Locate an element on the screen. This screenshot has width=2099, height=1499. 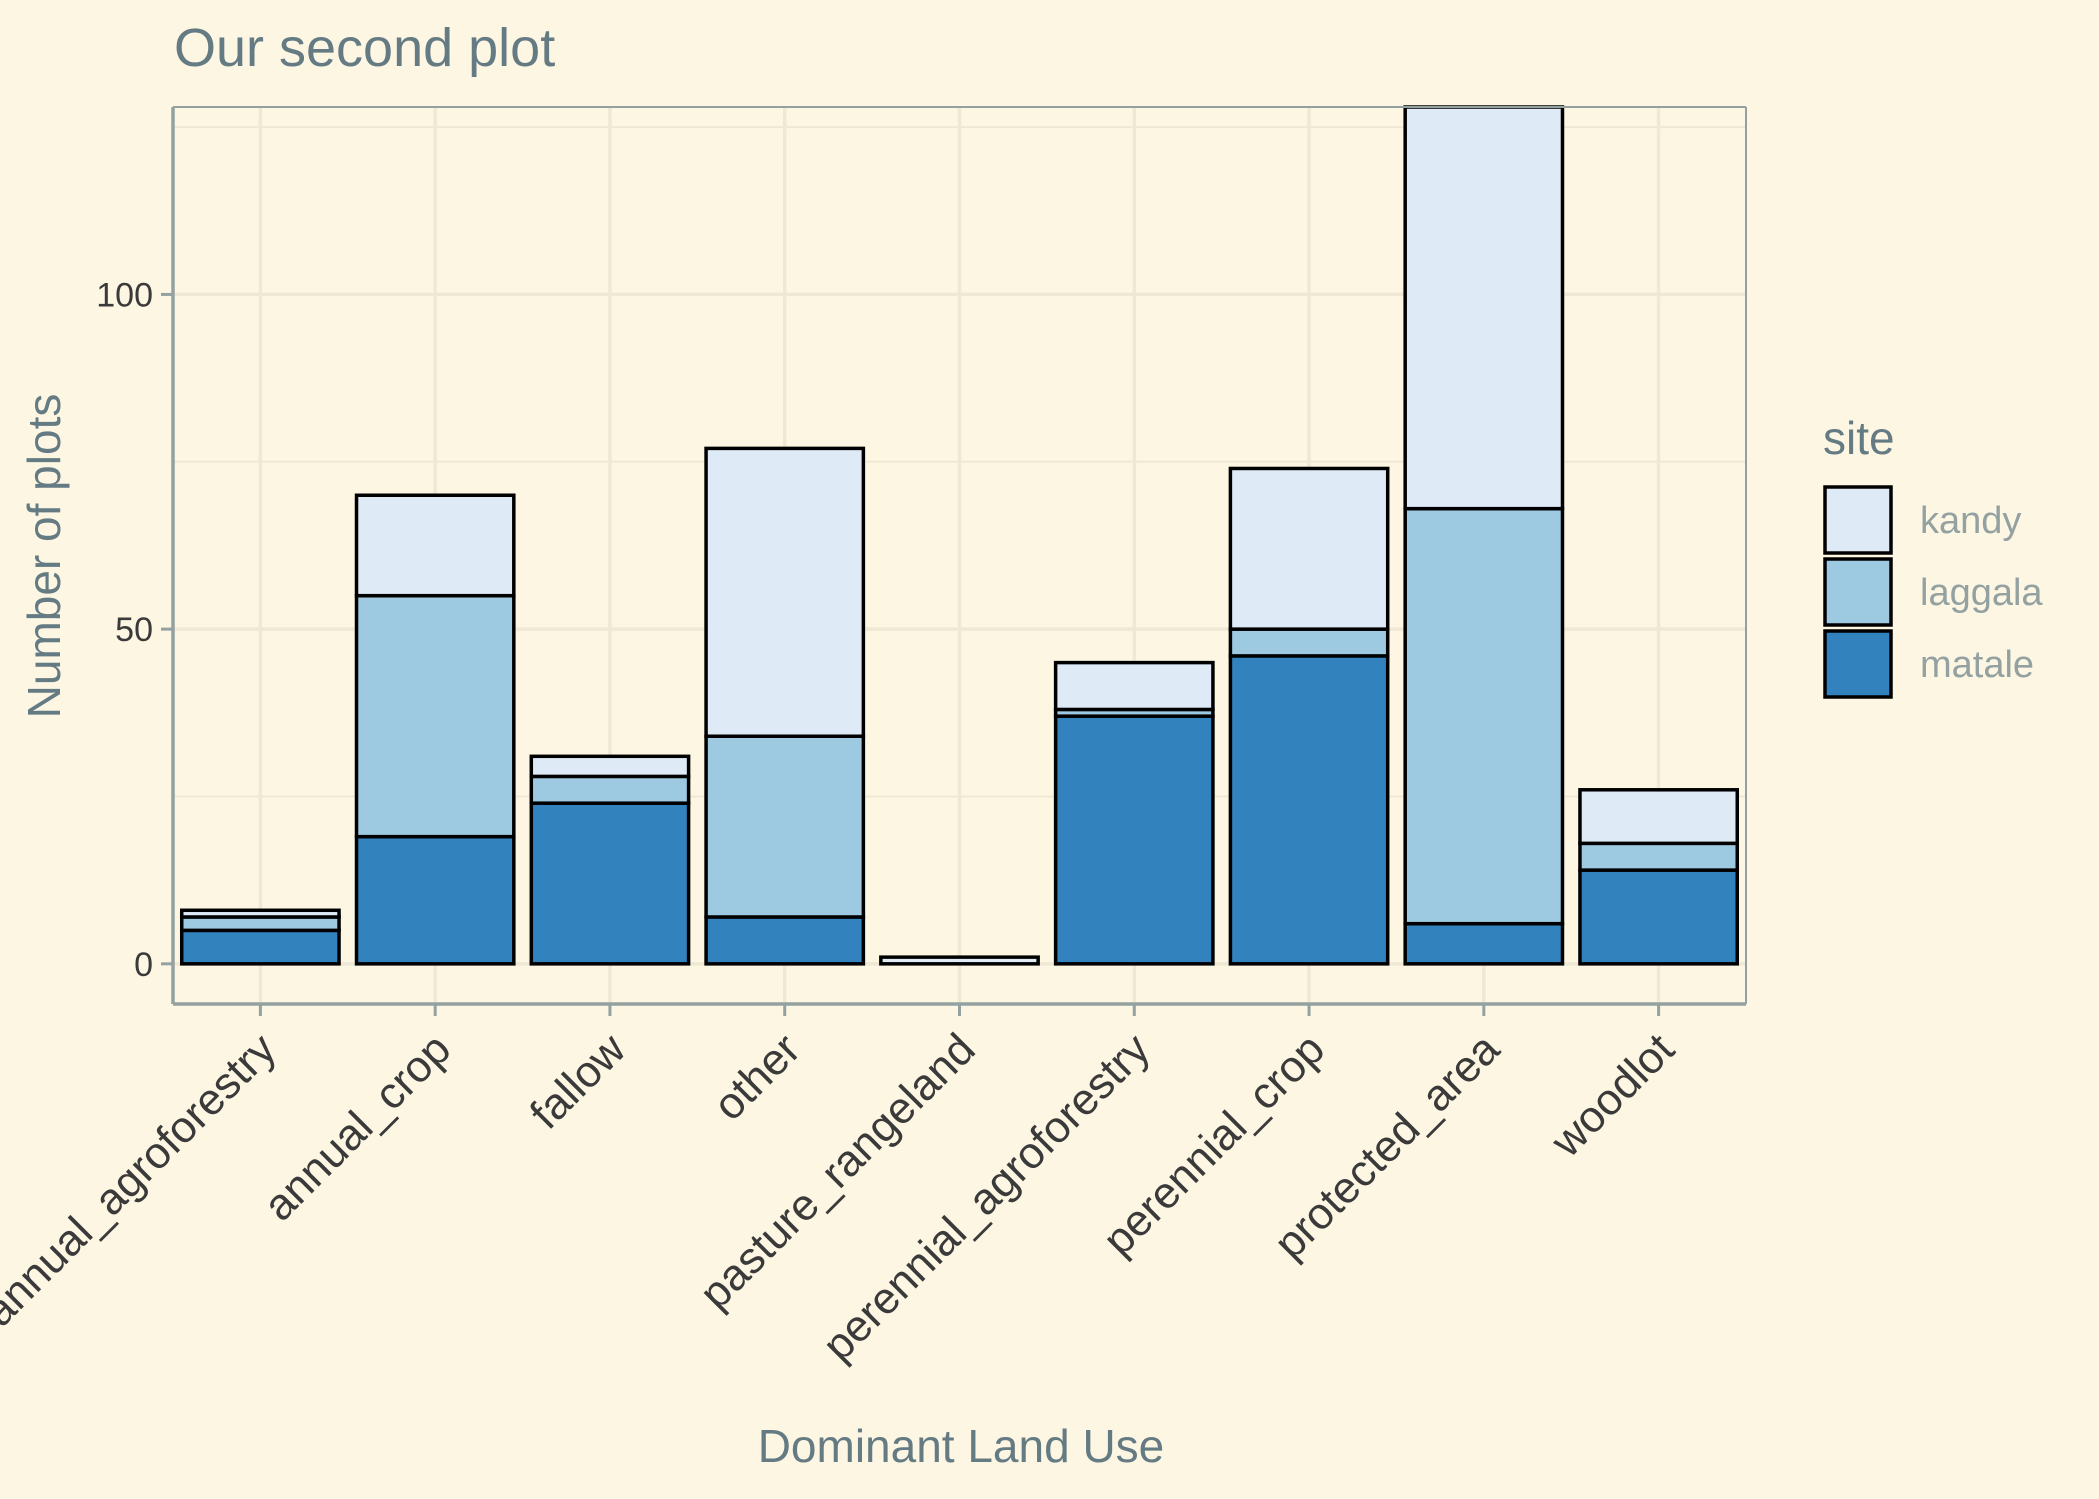
bar-pasture_rangeland-kandy is located at coordinates (959, 960).